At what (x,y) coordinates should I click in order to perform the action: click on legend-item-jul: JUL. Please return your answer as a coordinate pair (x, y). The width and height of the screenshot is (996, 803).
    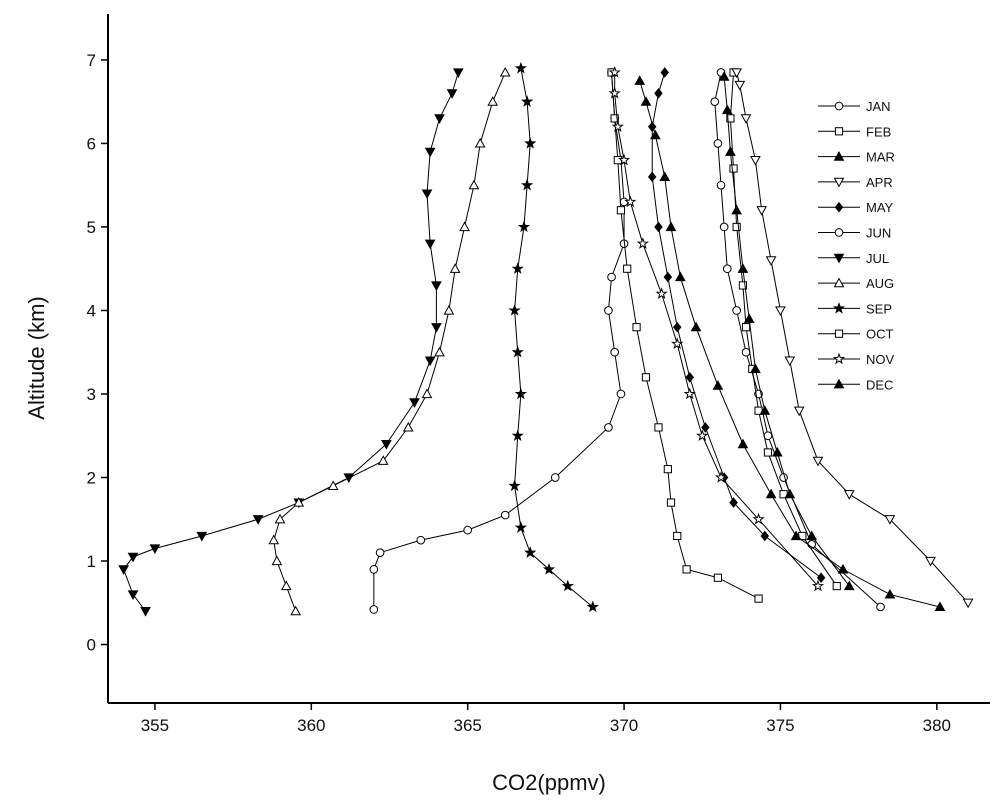
    Looking at the image, I should click on (853, 258).